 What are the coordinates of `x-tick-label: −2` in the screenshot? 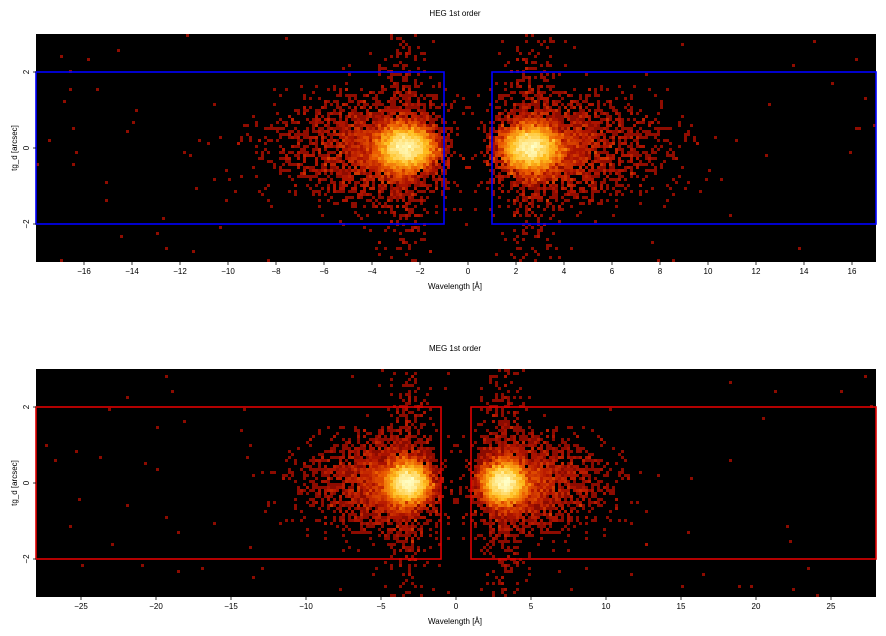 It's located at (420, 271).